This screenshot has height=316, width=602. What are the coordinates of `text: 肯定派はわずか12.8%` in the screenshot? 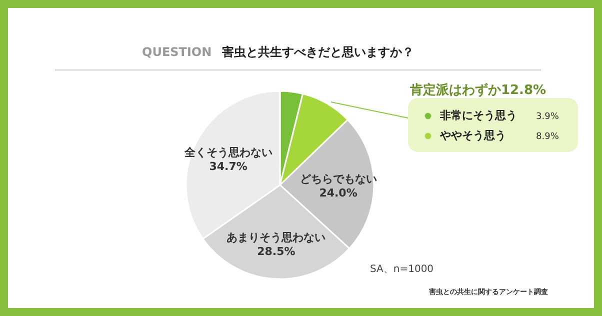 It's located at (477, 90).